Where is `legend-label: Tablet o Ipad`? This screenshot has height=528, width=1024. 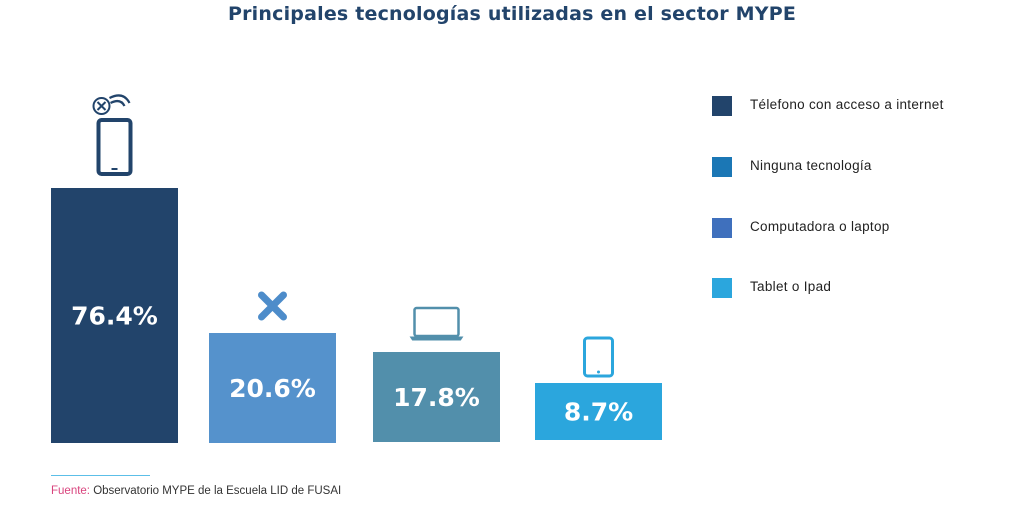
legend-label: Tablet o Ipad is located at coordinates (791, 286).